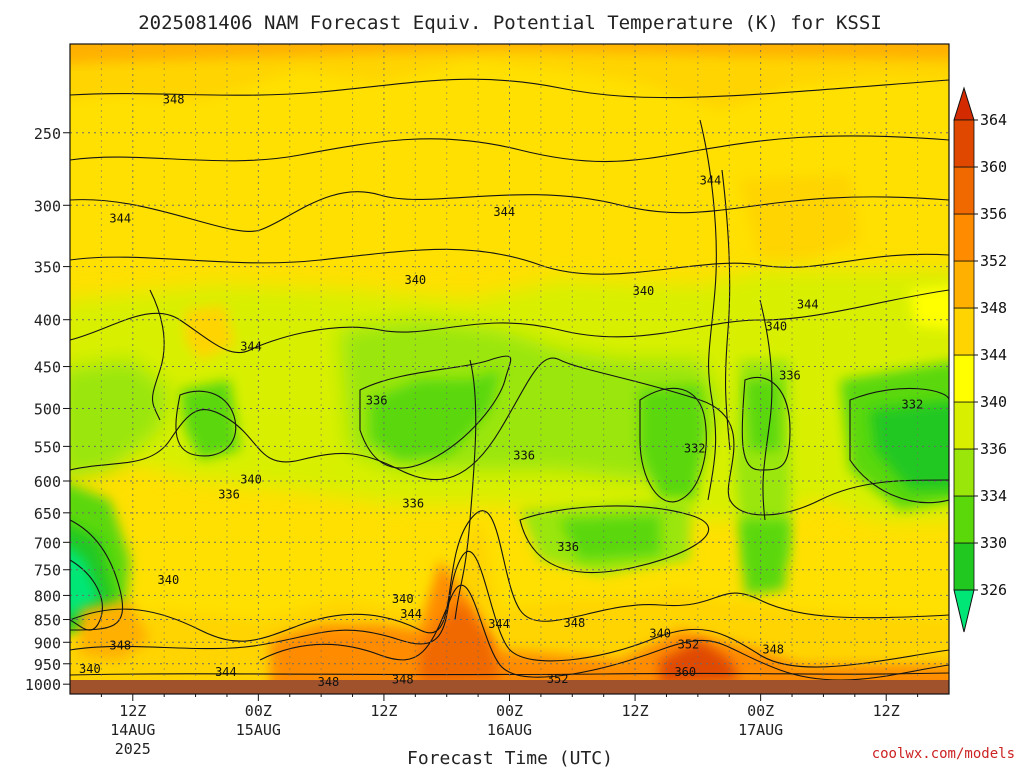  What do you see at coordinates (993, 167) in the screenshot?
I see `colorbar-label: 360` at bounding box center [993, 167].